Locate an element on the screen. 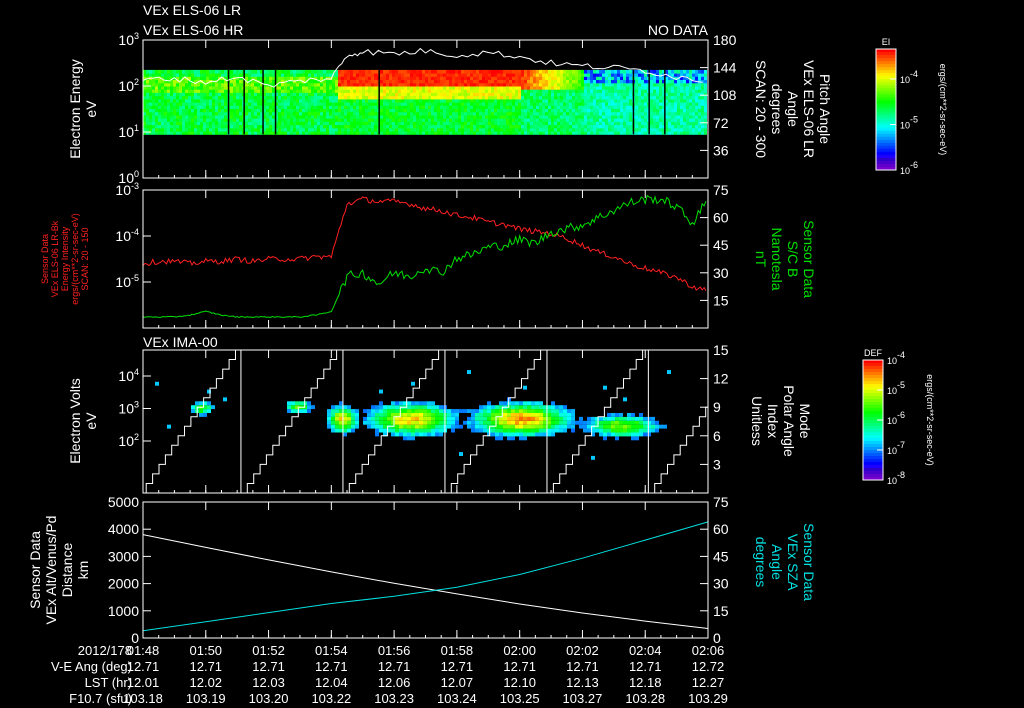 Image resolution: width=1024 pixels, height=708 pixels. time-tick-label: 01:58 is located at coordinates (457, 650).